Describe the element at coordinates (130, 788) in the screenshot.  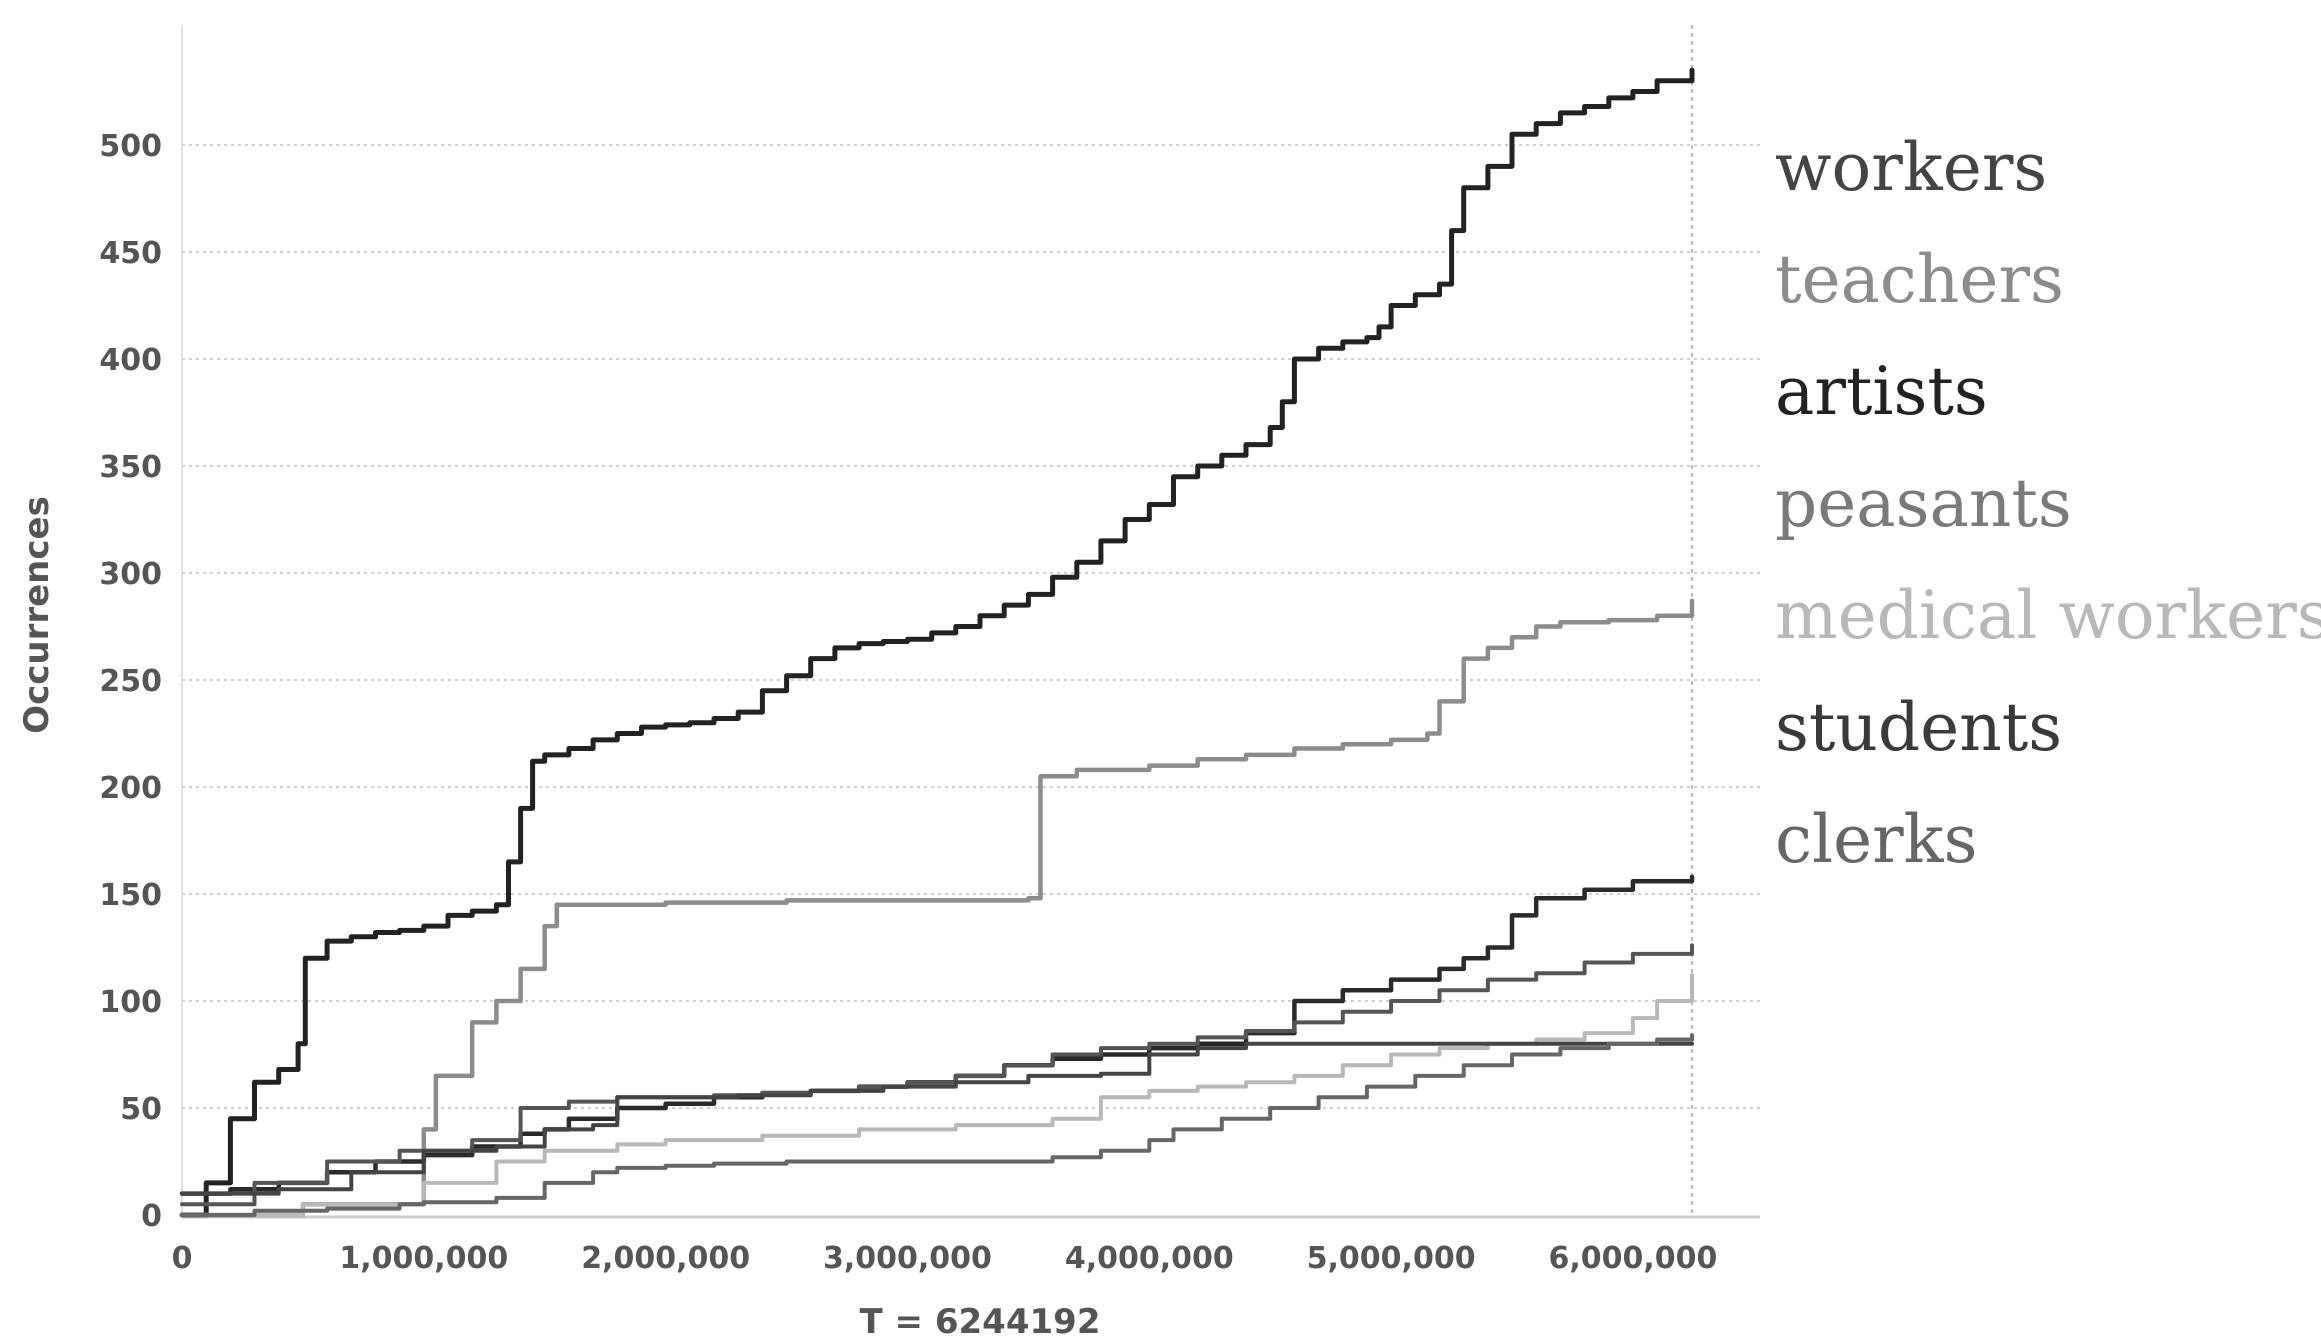
I see `y-tick-label-4: 200` at that location.